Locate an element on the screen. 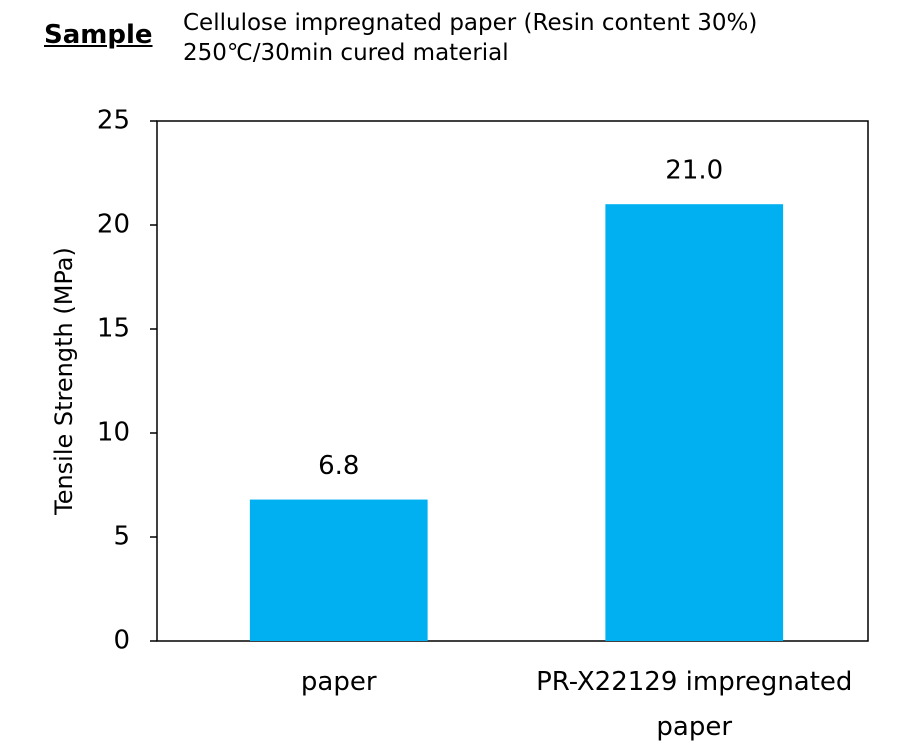 This screenshot has width=910, height=753. y-axis-label: Tensile Strength (MPa) is located at coordinates (64, 381).